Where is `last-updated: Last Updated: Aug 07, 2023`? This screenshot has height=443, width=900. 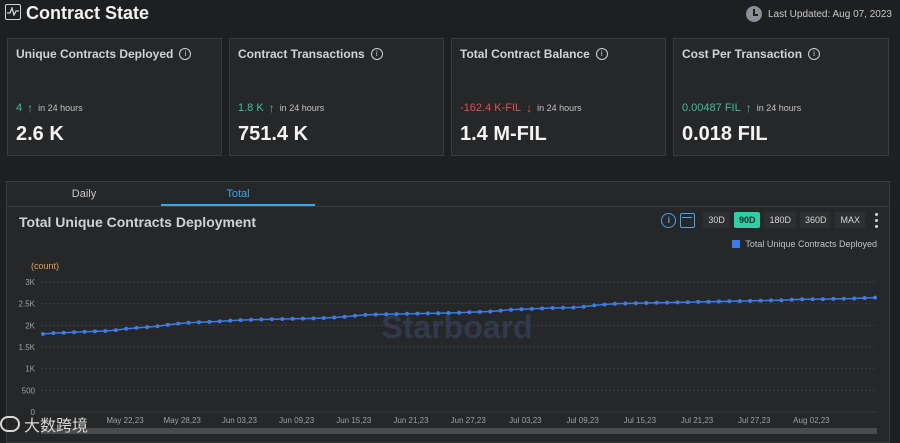 last-updated: Last Updated: Aug 07, 2023 is located at coordinates (819, 14).